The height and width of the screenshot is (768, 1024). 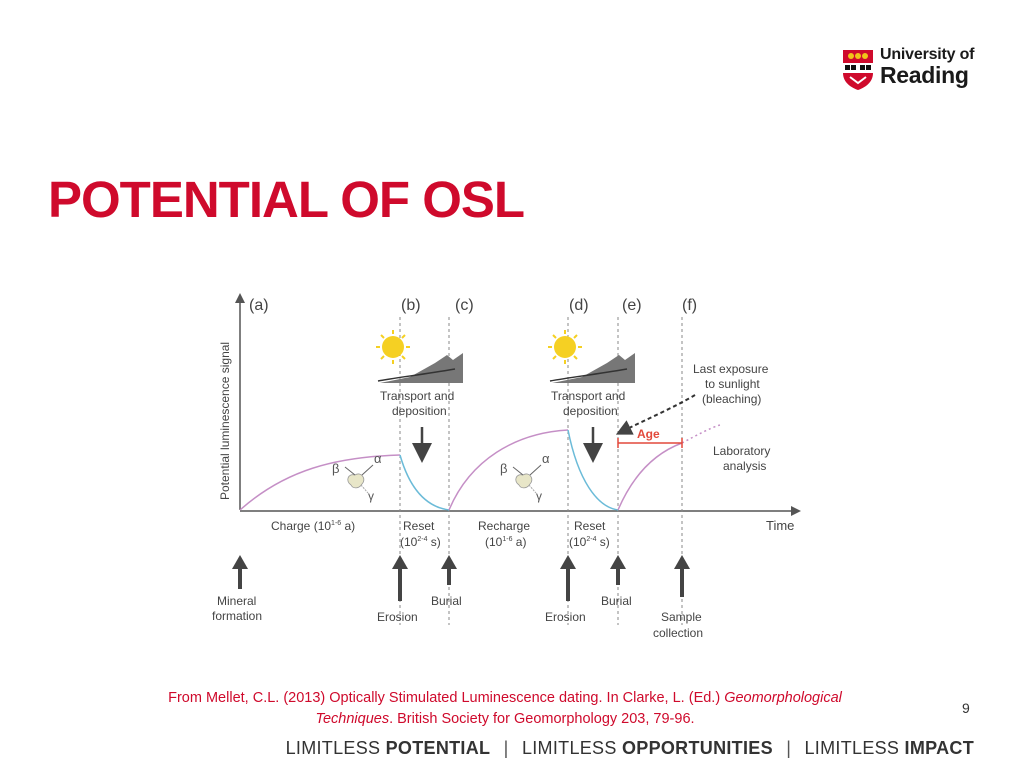 I want to click on beta-label-2: β, so click(x=503, y=468).